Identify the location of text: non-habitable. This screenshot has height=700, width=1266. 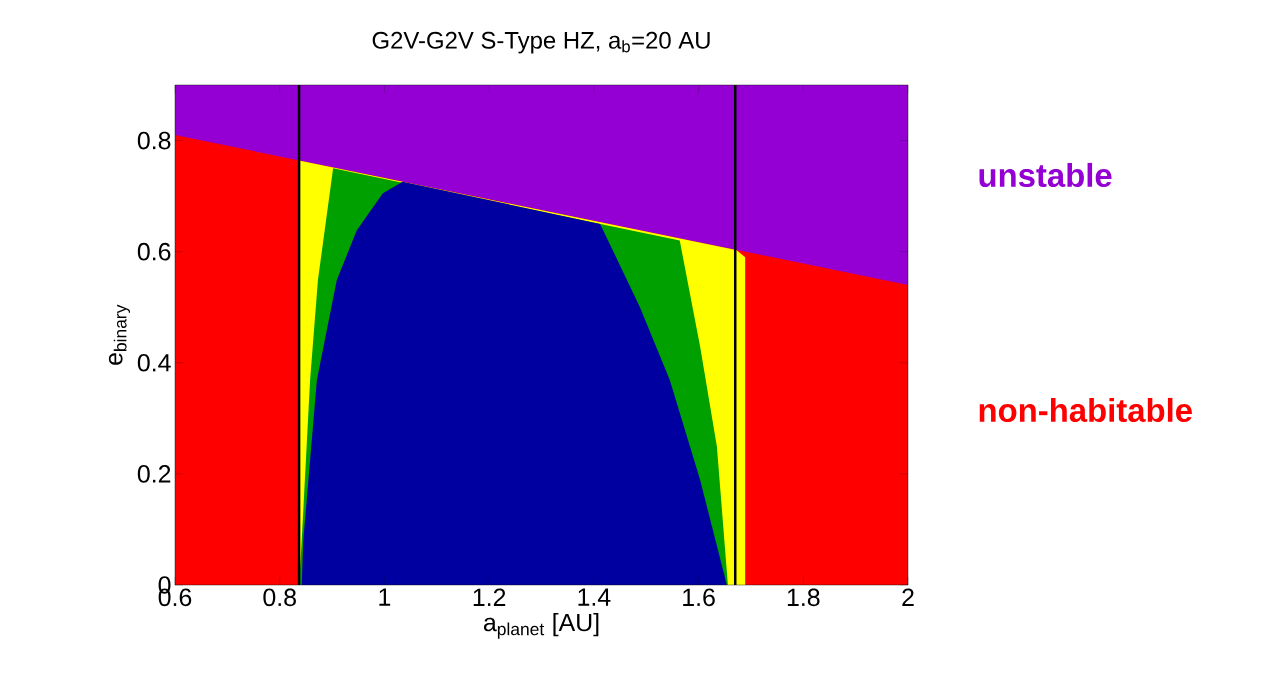
(1085, 410).